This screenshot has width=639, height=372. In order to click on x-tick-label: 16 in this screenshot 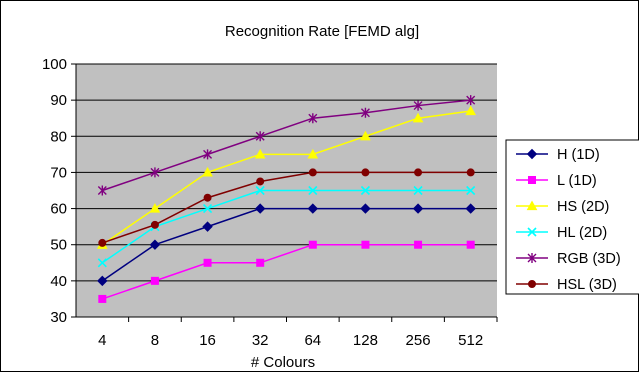, I will do `click(207, 340)`.